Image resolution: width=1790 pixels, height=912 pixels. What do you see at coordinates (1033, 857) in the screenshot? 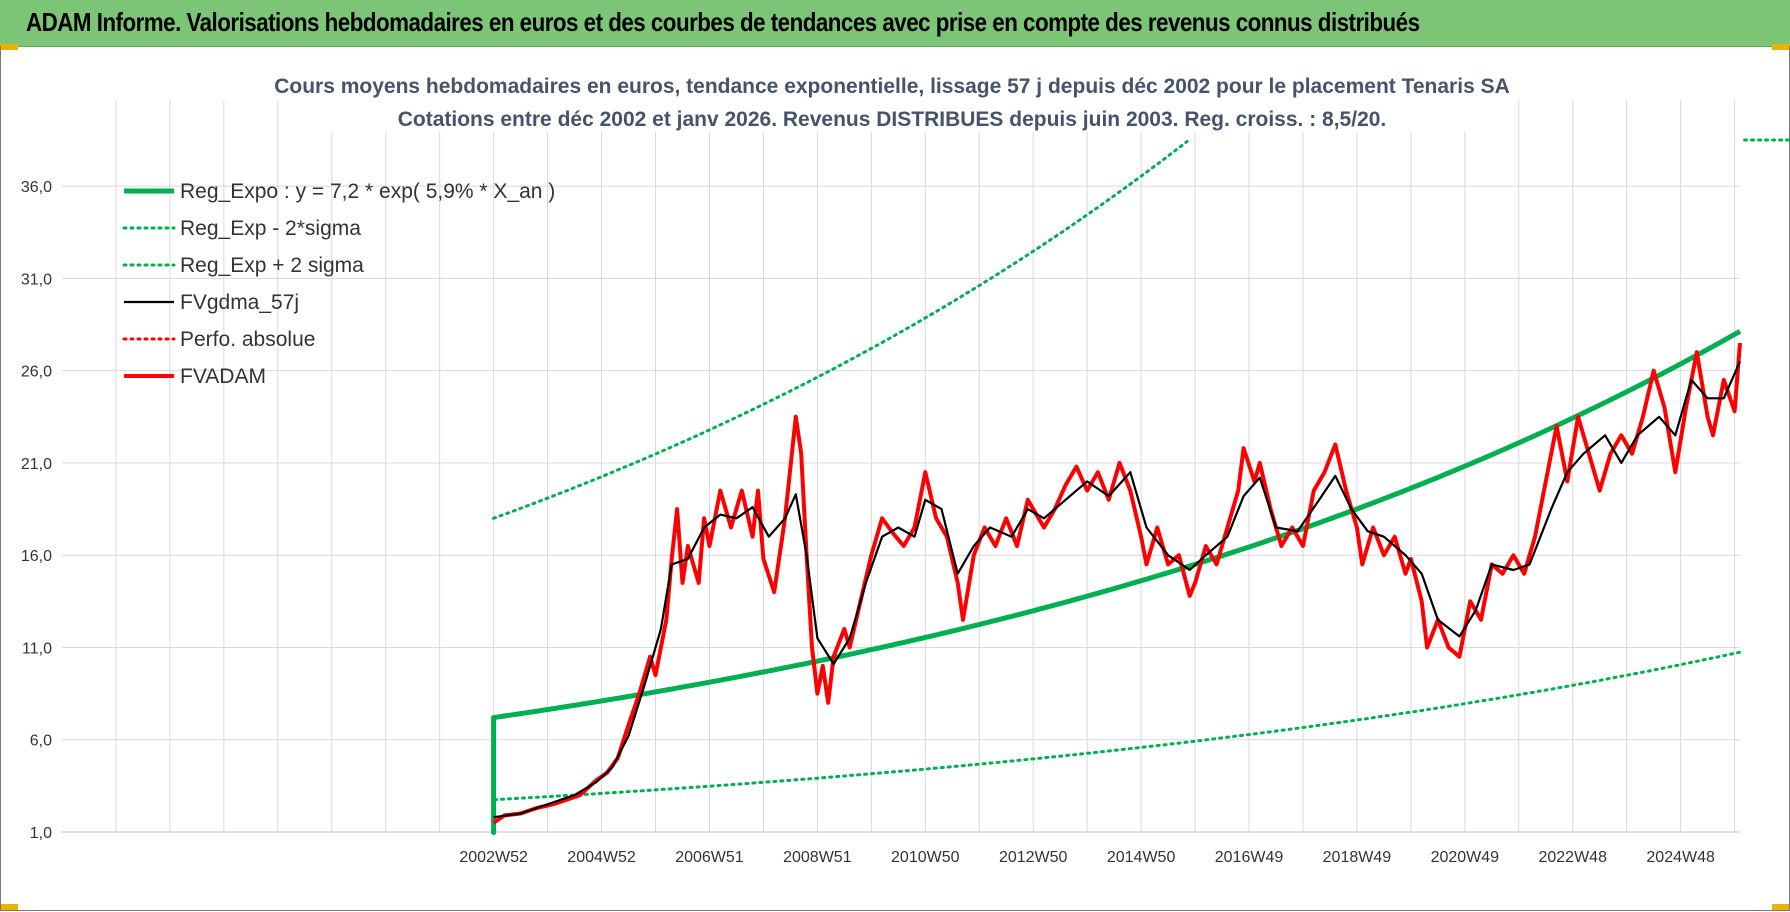
I see `x-tick-label: 2012W50` at bounding box center [1033, 857].